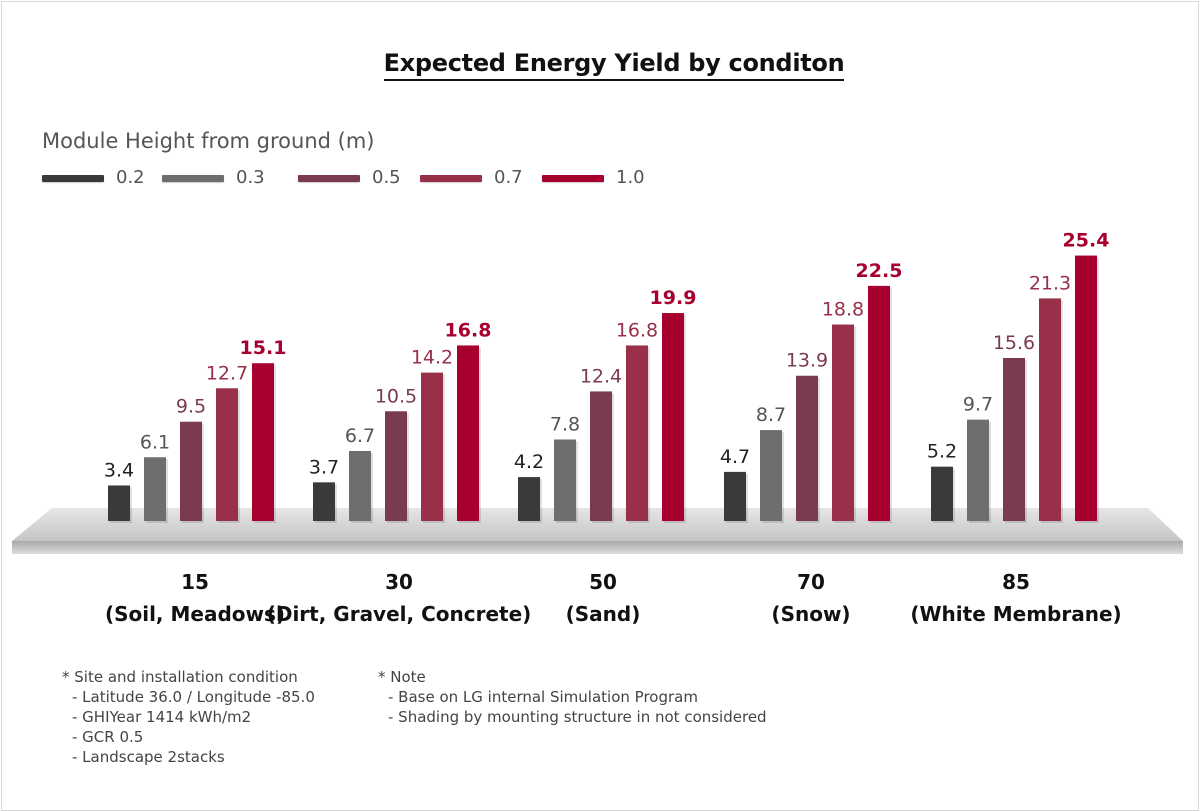 The width and height of the screenshot is (1200, 812). What do you see at coordinates (155, 442) in the screenshot?
I see `data-label: 6.1` at bounding box center [155, 442].